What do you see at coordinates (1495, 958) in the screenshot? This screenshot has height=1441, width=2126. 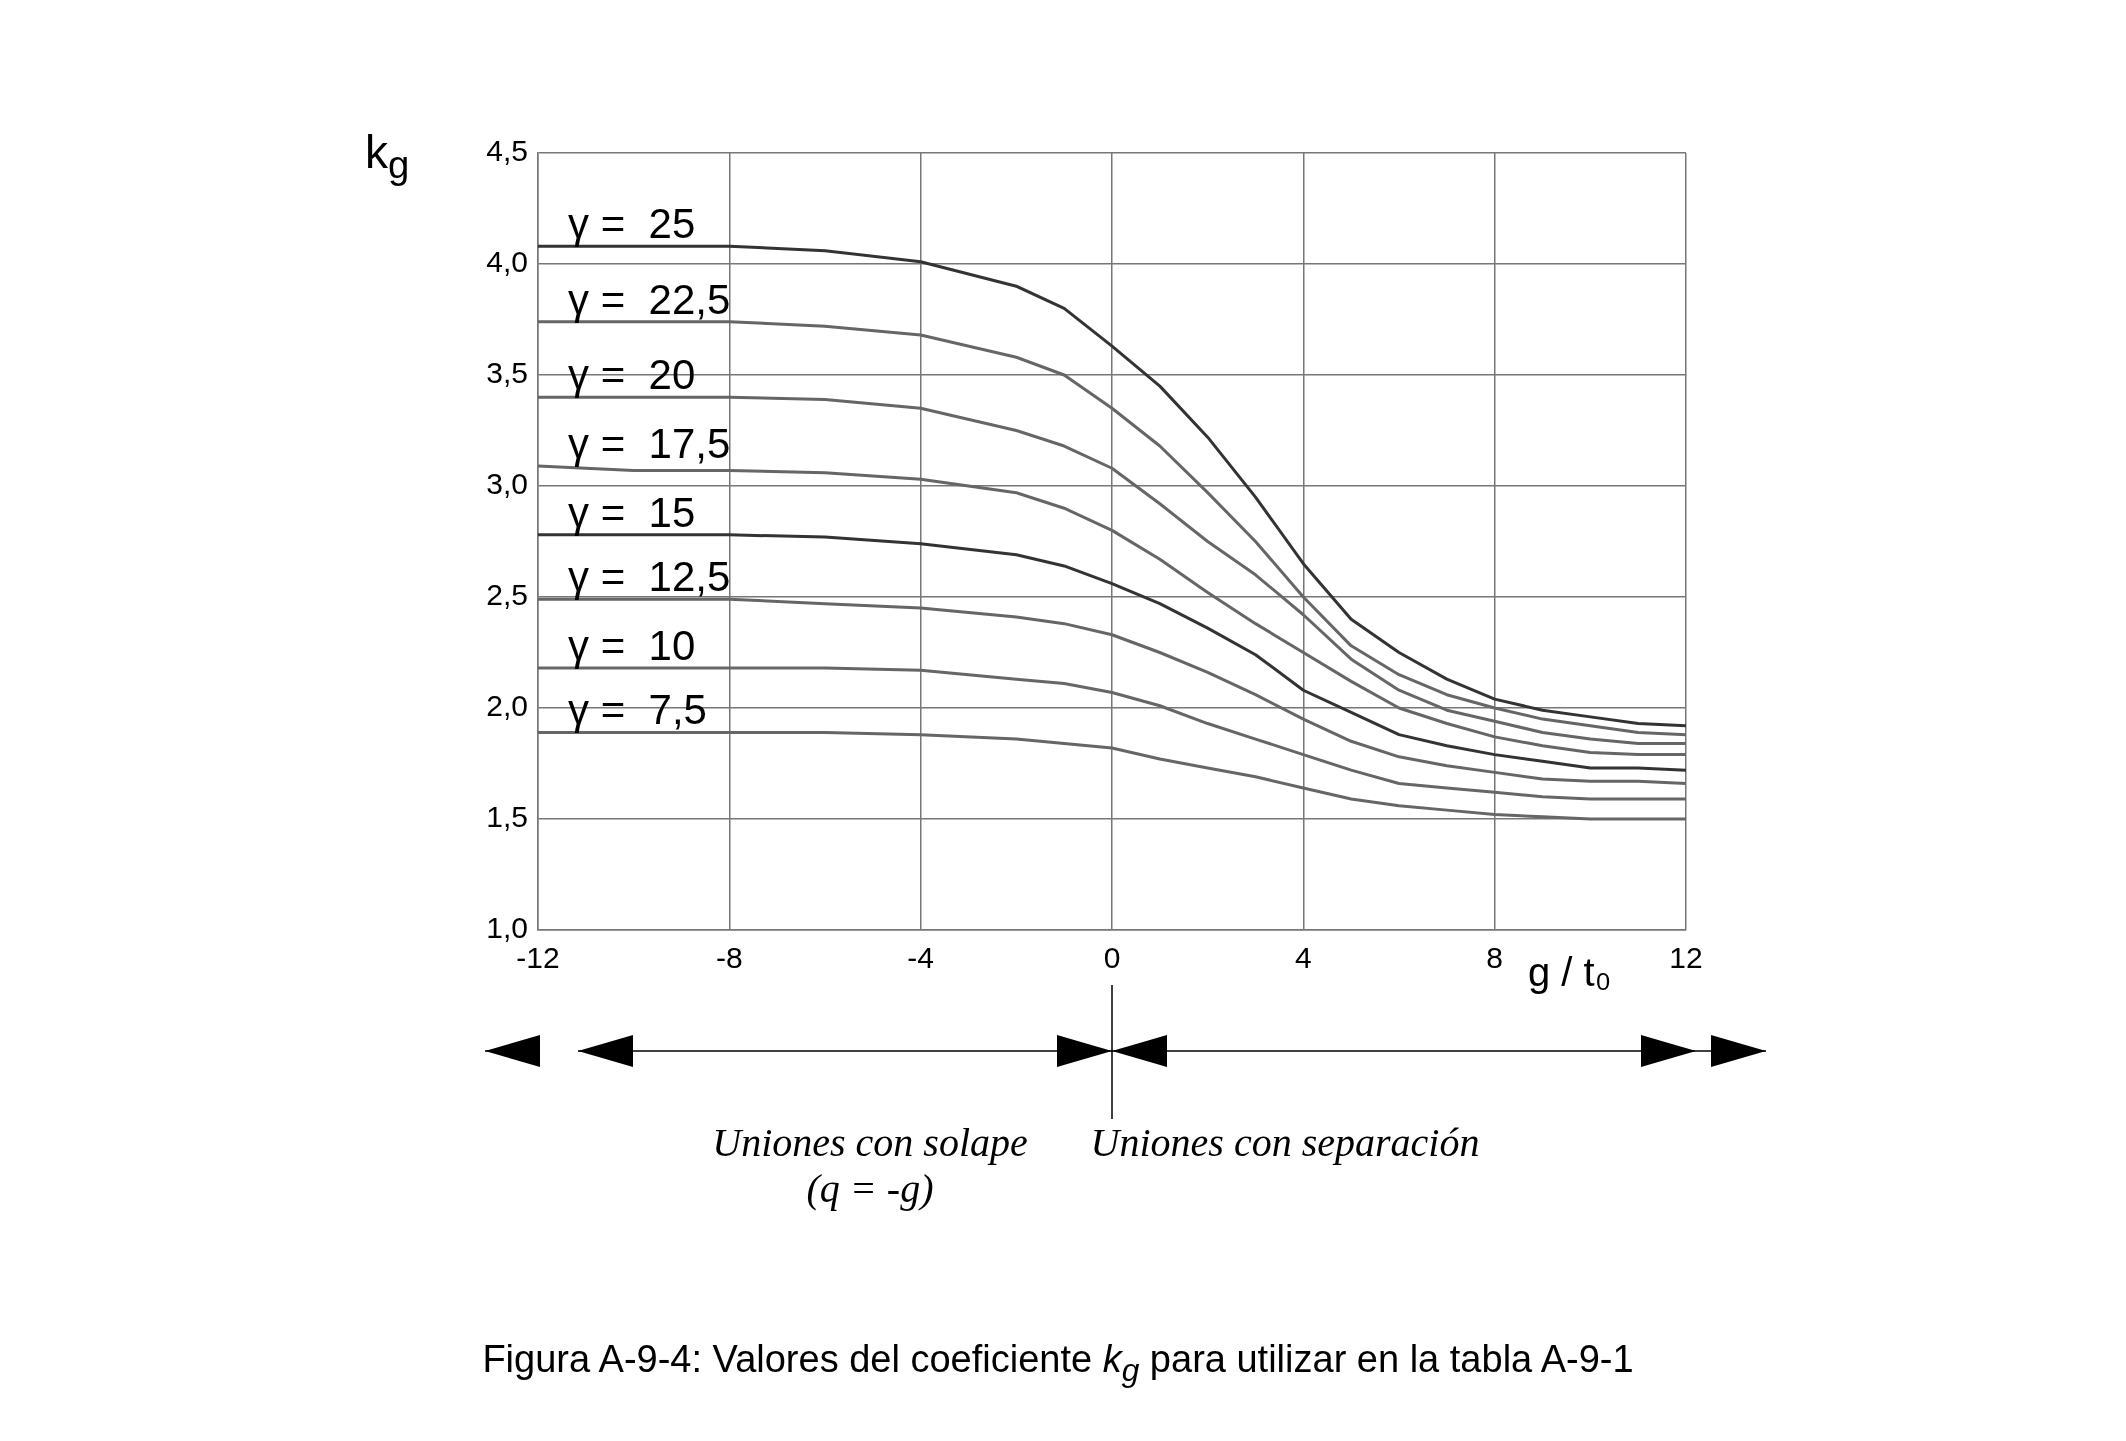 I see `x-tick-label: 8` at bounding box center [1495, 958].